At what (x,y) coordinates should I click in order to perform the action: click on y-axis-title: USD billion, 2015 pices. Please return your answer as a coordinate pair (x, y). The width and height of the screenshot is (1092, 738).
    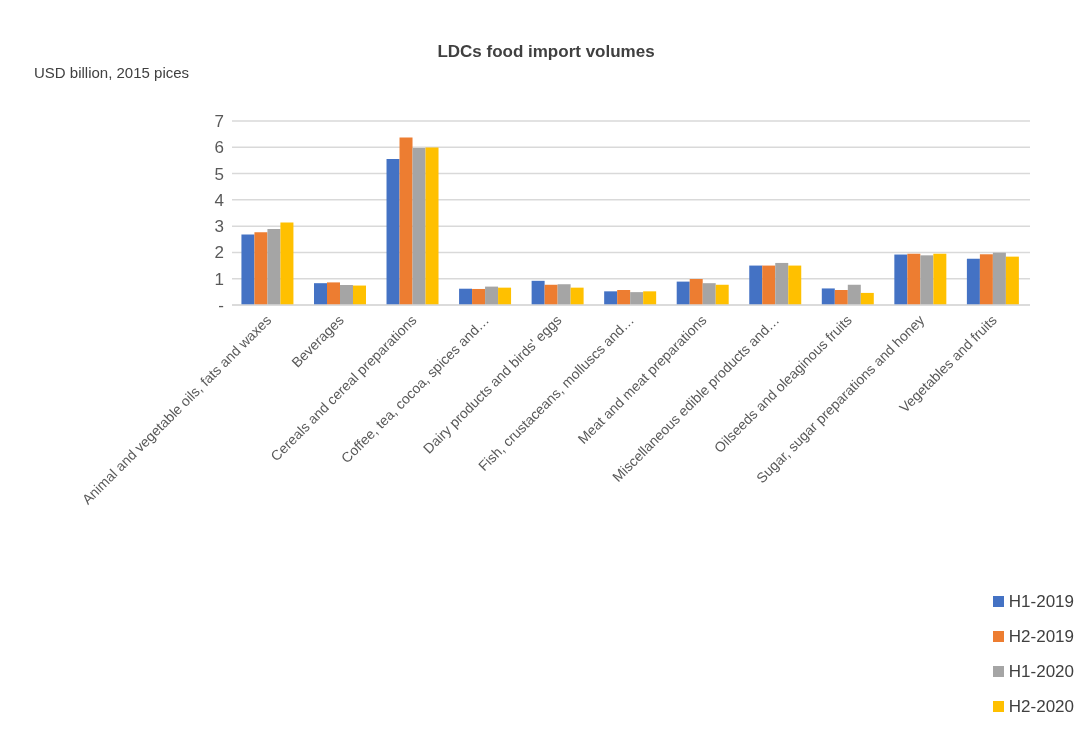
    Looking at the image, I should click on (112, 72).